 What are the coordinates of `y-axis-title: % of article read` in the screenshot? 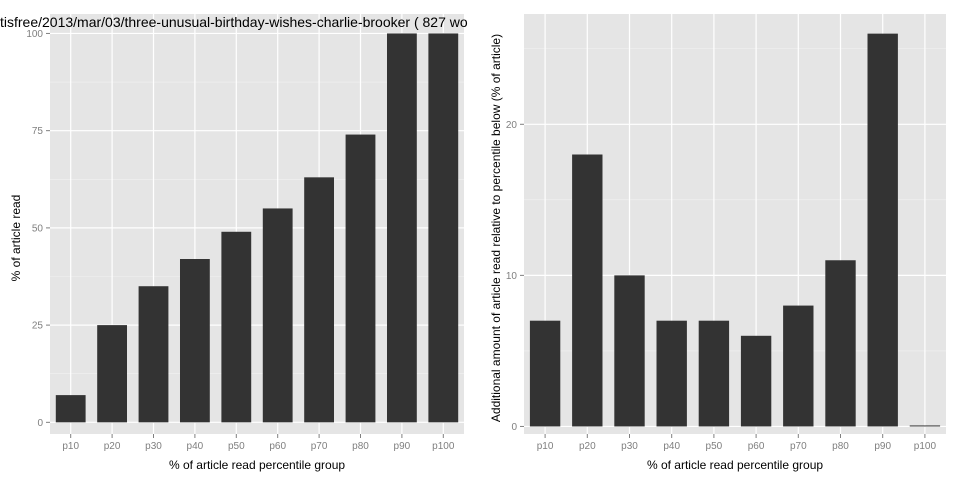 It's located at (16, 238).